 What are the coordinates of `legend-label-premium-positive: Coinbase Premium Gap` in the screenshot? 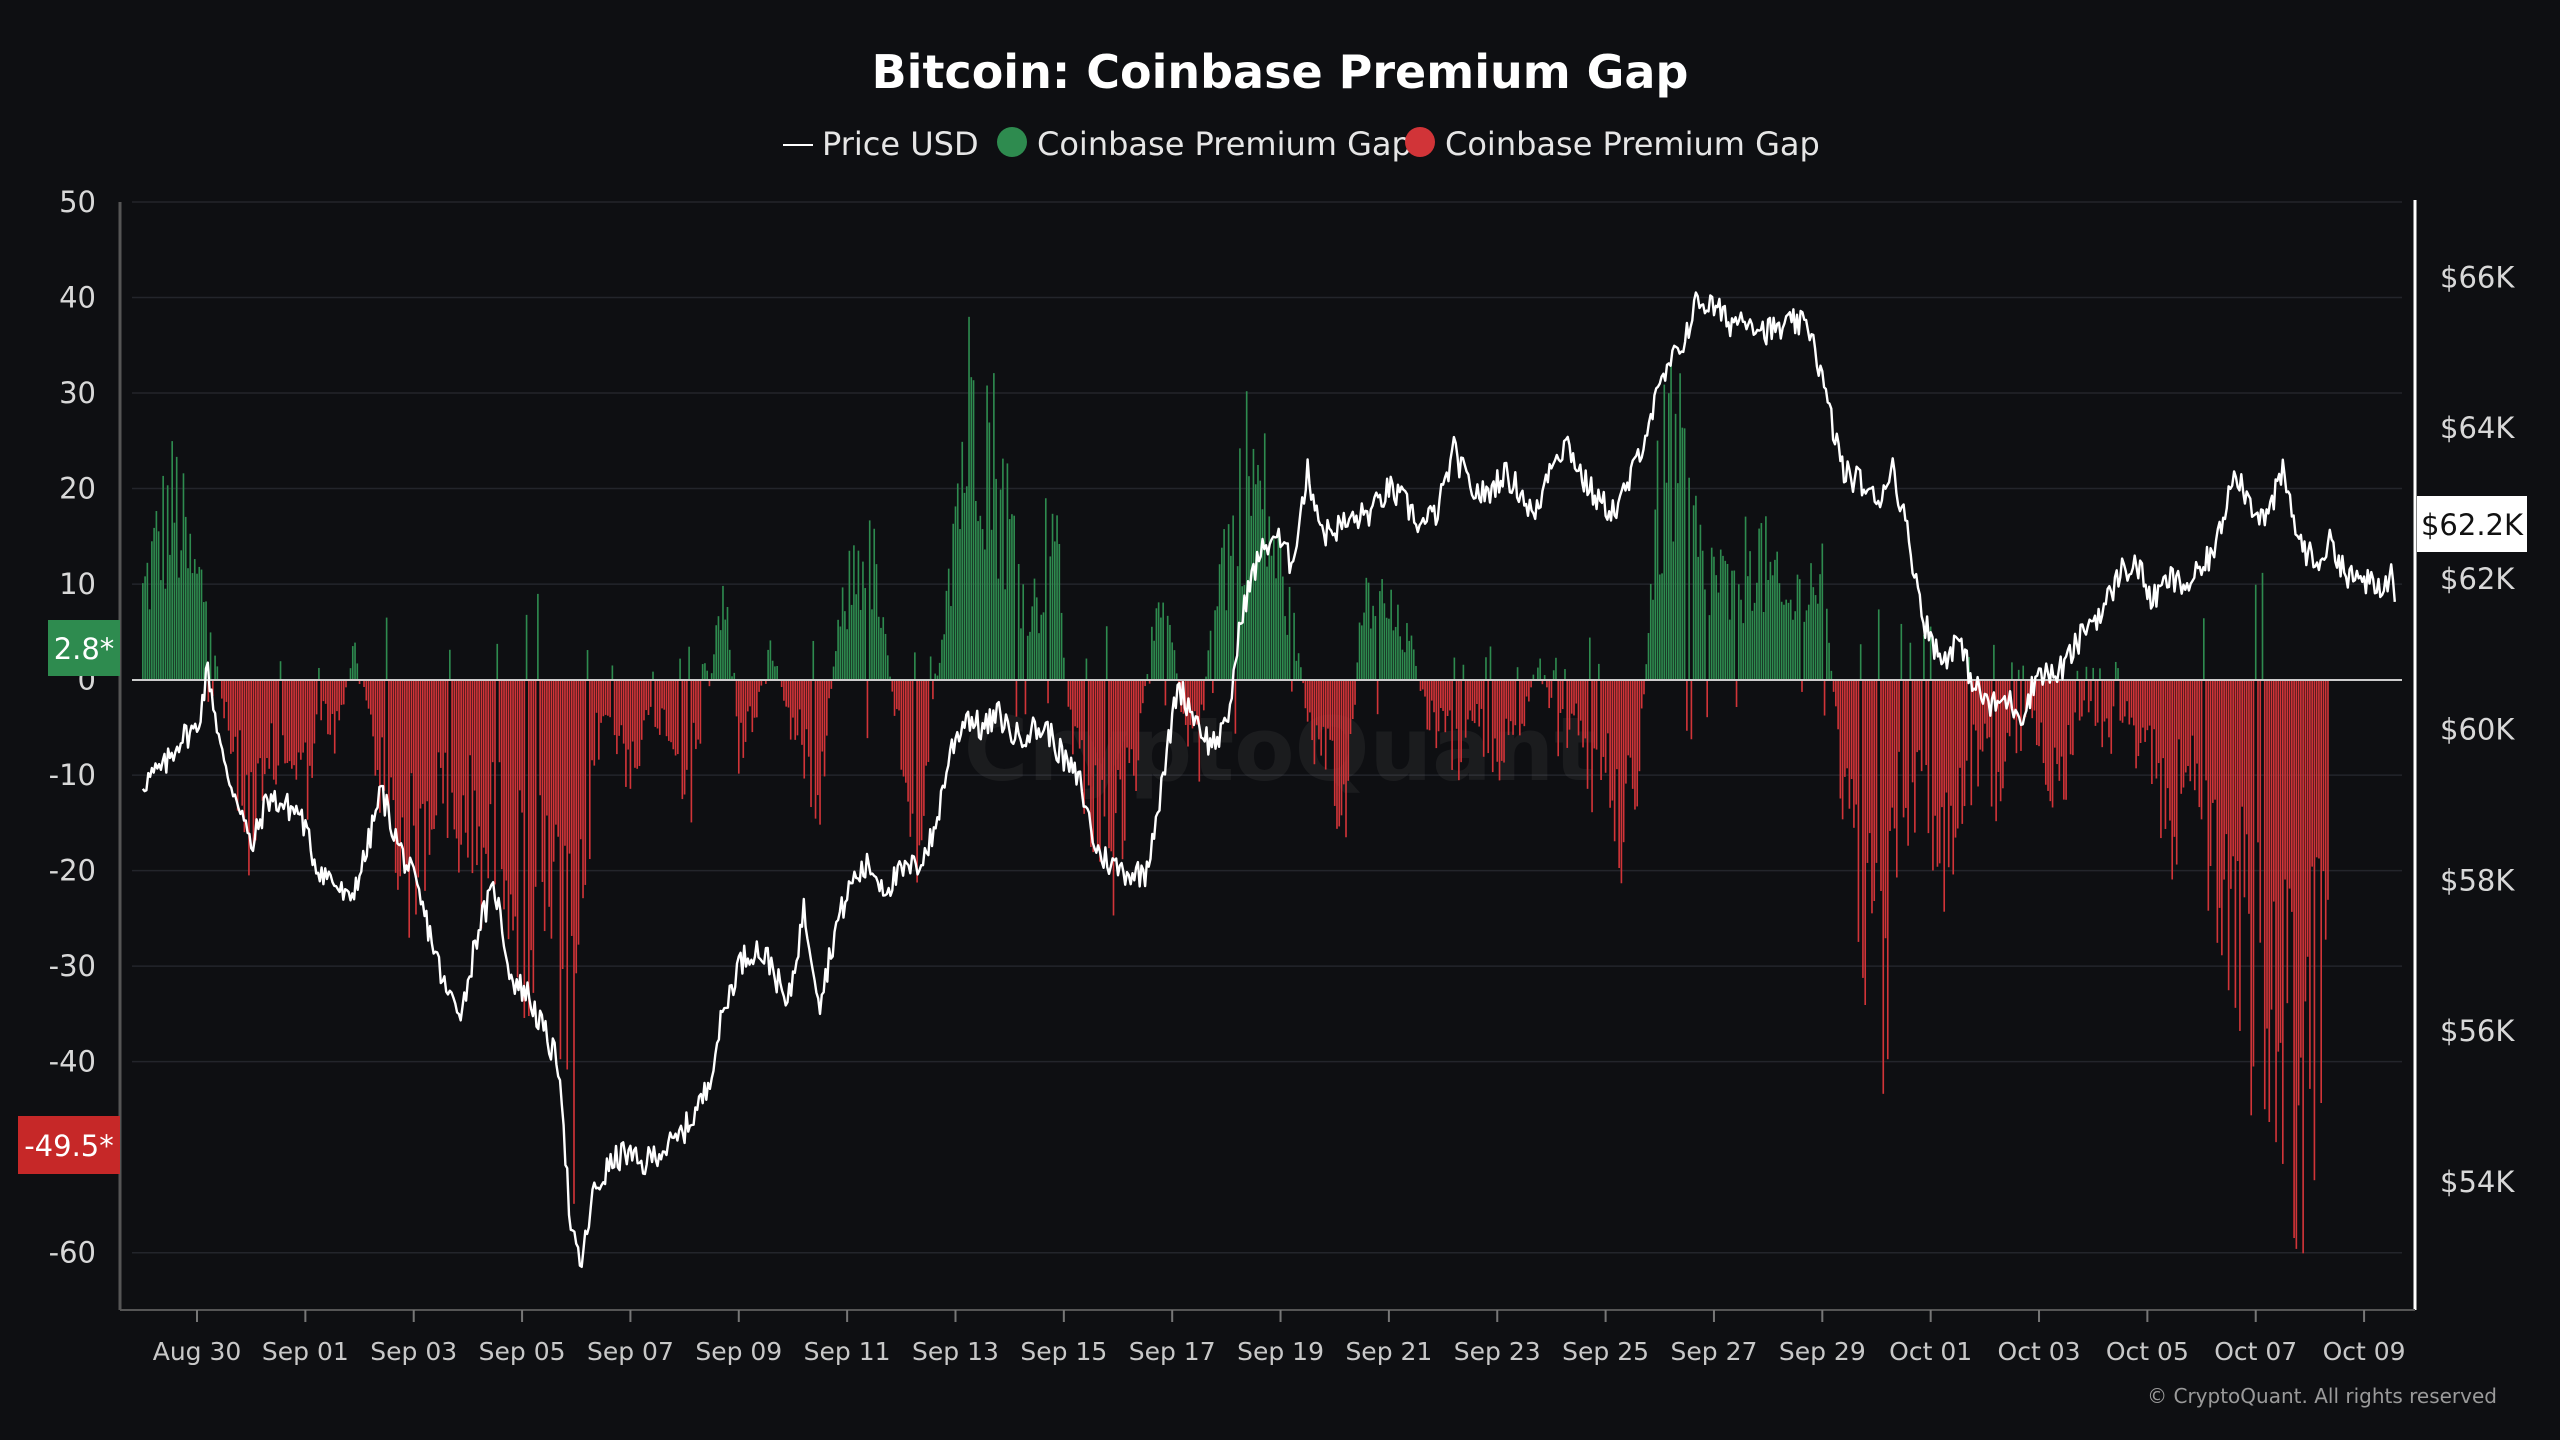 It's located at (1224, 144).